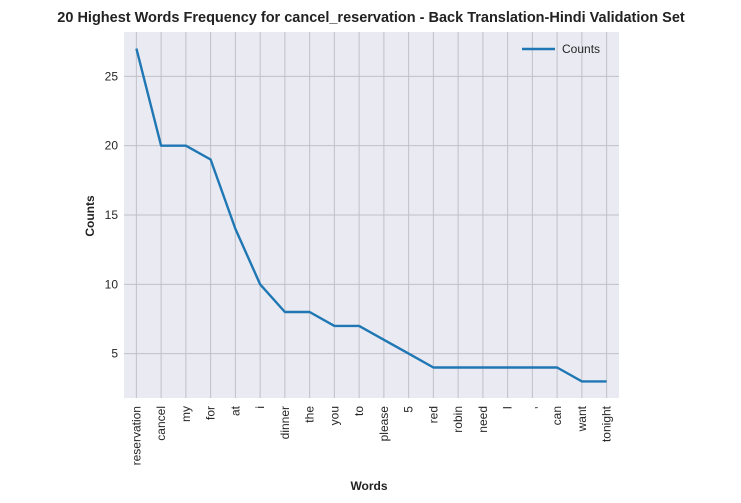 This screenshot has width=741, height=503. What do you see at coordinates (607, 423) in the screenshot?
I see `x-tick-label: tonight` at bounding box center [607, 423].